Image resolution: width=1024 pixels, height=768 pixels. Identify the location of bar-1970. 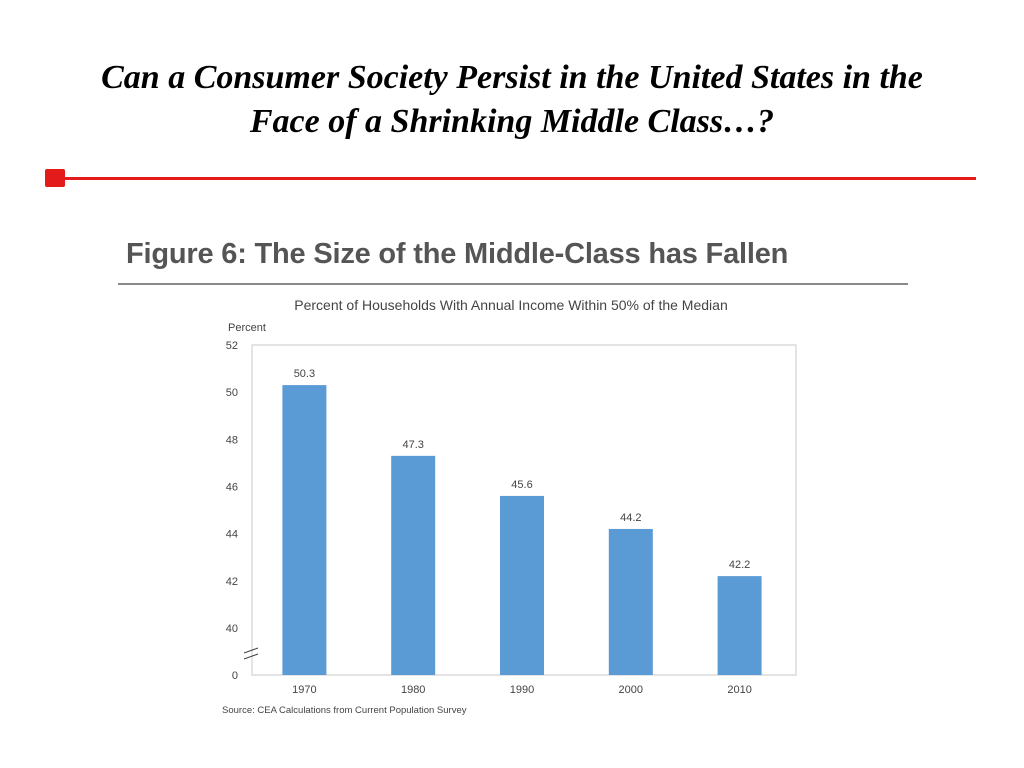
(304, 530).